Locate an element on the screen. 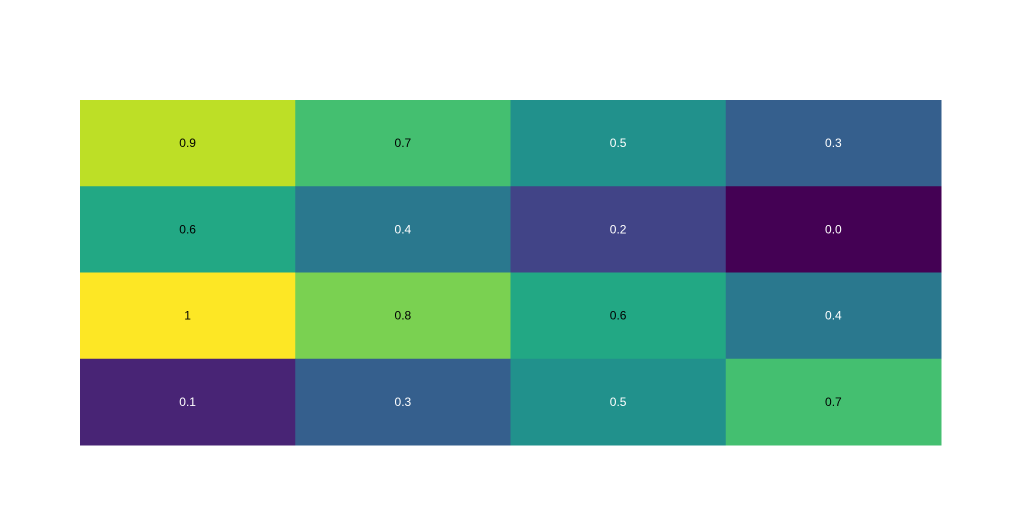  heatmap-cell-r0-c1 is located at coordinates (403, 143).